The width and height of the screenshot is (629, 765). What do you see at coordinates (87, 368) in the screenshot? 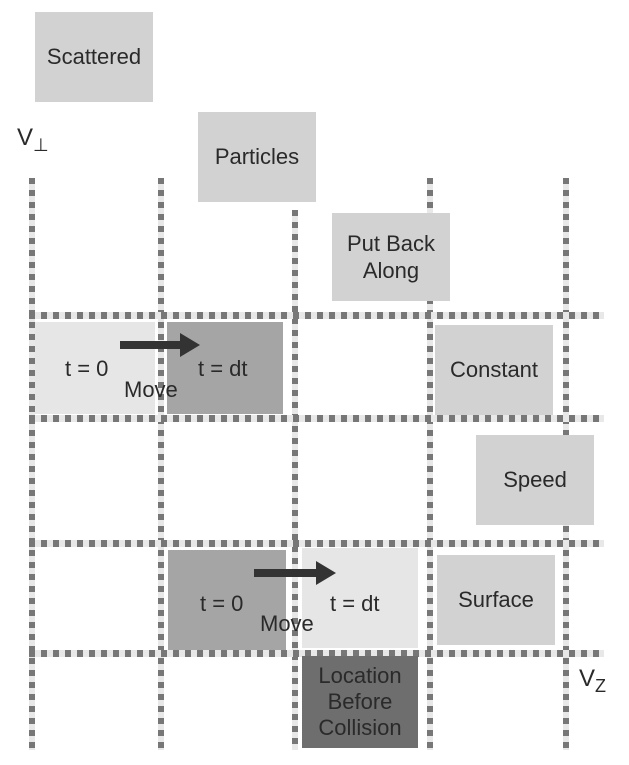
I see `upper-t0-label: t = 0` at bounding box center [87, 368].